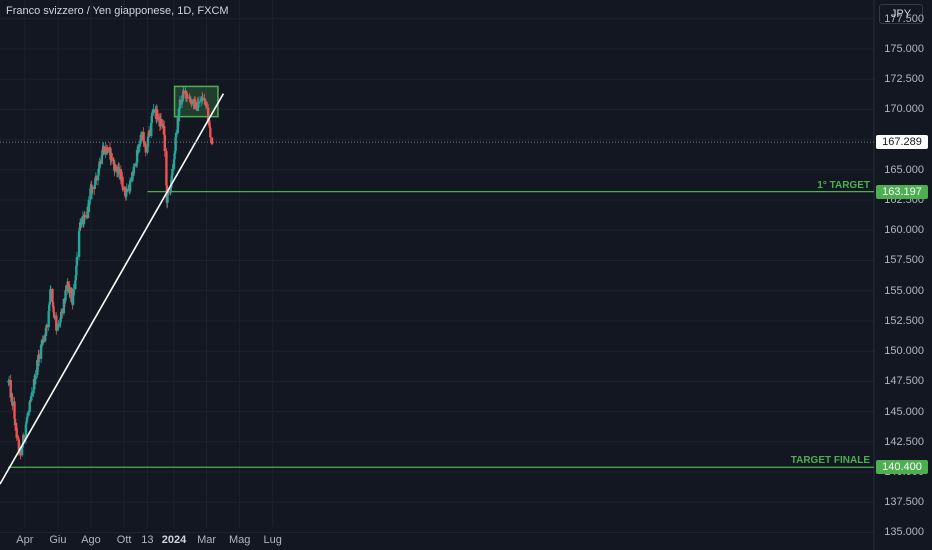 The image size is (932, 550). I want to click on target-price-badge: 163.197, so click(902, 191).